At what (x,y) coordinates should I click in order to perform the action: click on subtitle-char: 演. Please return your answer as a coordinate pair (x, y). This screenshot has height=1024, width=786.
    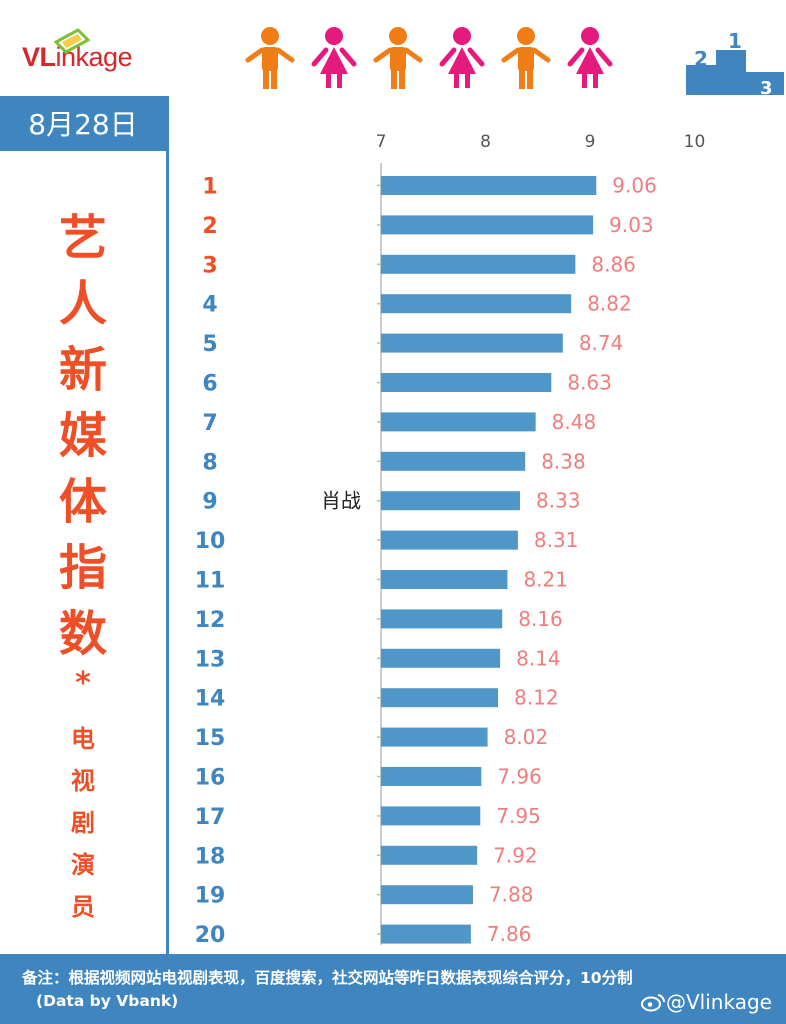
    Looking at the image, I should click on (83, 865).